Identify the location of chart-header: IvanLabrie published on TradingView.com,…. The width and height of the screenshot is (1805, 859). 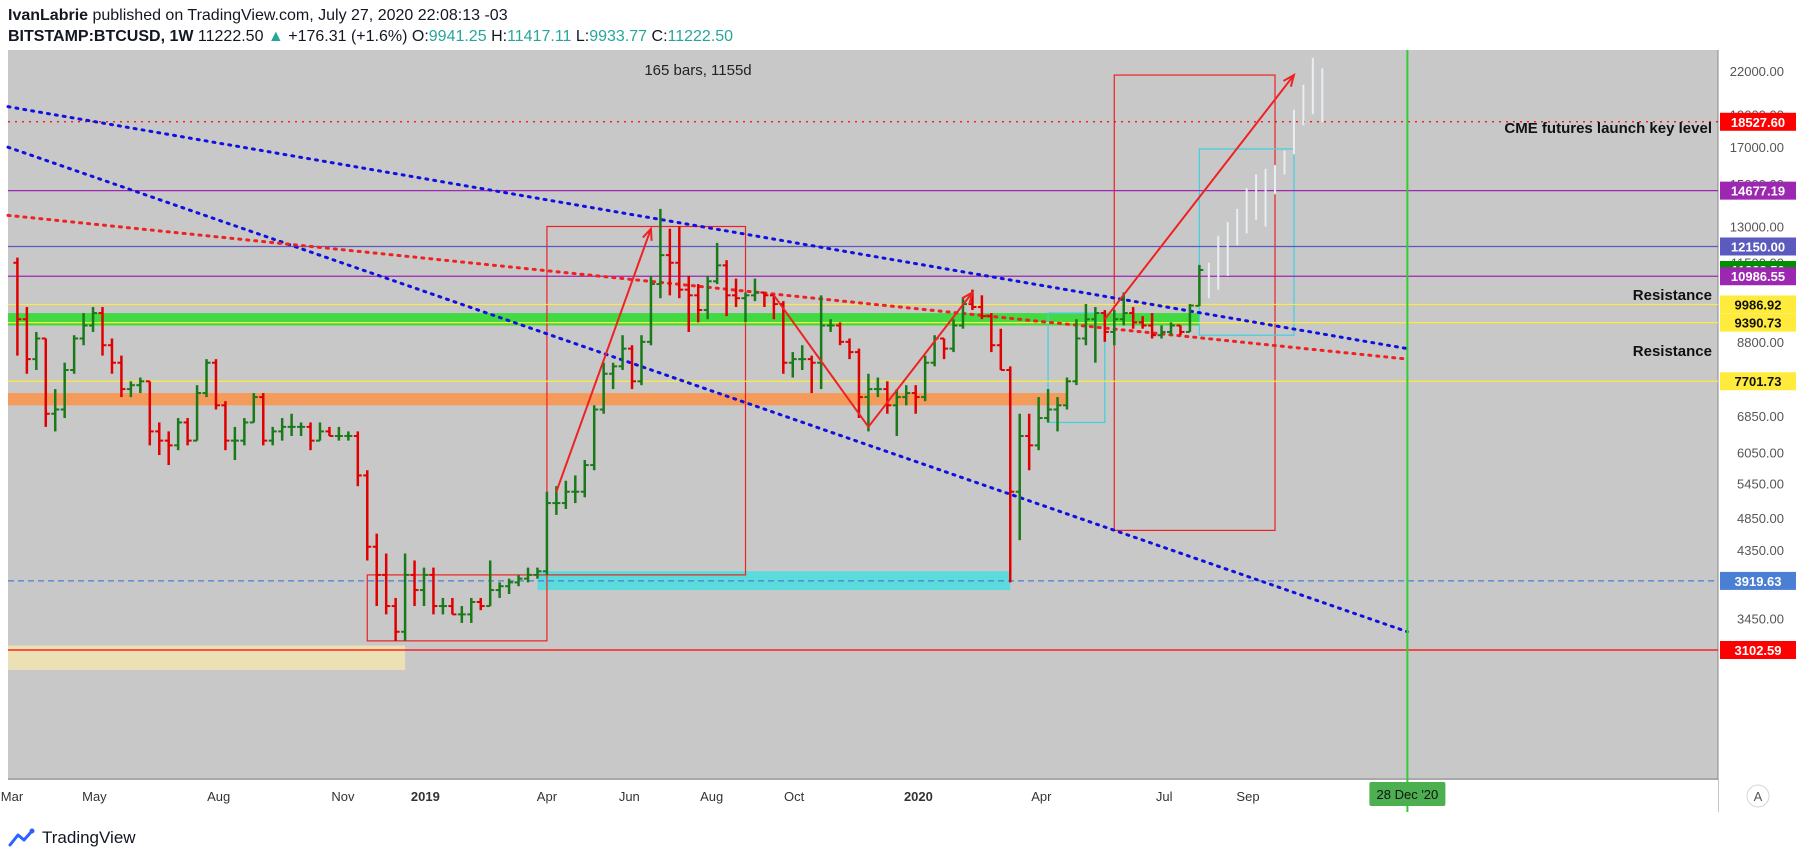
(903, 28).